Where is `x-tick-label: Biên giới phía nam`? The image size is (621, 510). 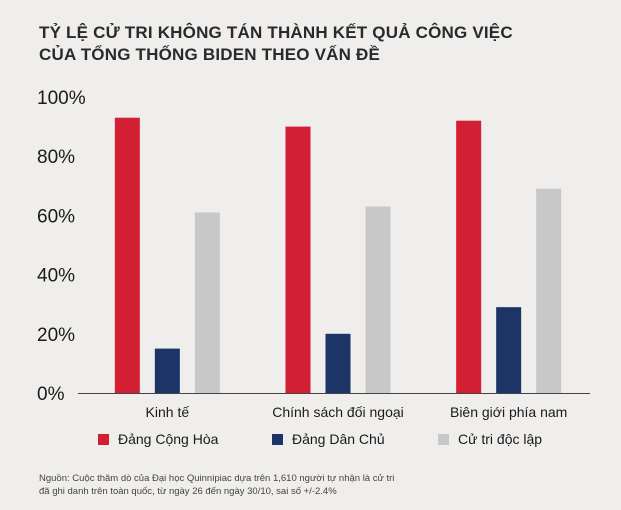 x-tick-label: Biên giới phía nam is located at coordinates (508, 412).